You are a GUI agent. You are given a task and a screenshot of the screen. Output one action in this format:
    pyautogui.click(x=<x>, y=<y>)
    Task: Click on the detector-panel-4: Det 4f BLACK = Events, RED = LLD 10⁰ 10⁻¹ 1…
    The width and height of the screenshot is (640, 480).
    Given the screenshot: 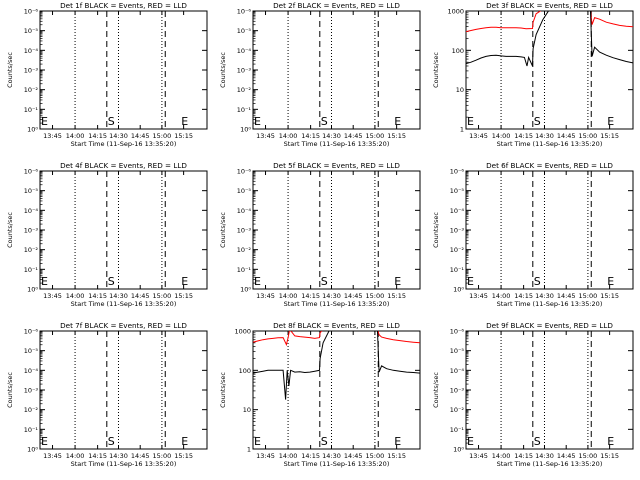 What is the action you would take?
    pyautogui.click(x=106, y=240)
    